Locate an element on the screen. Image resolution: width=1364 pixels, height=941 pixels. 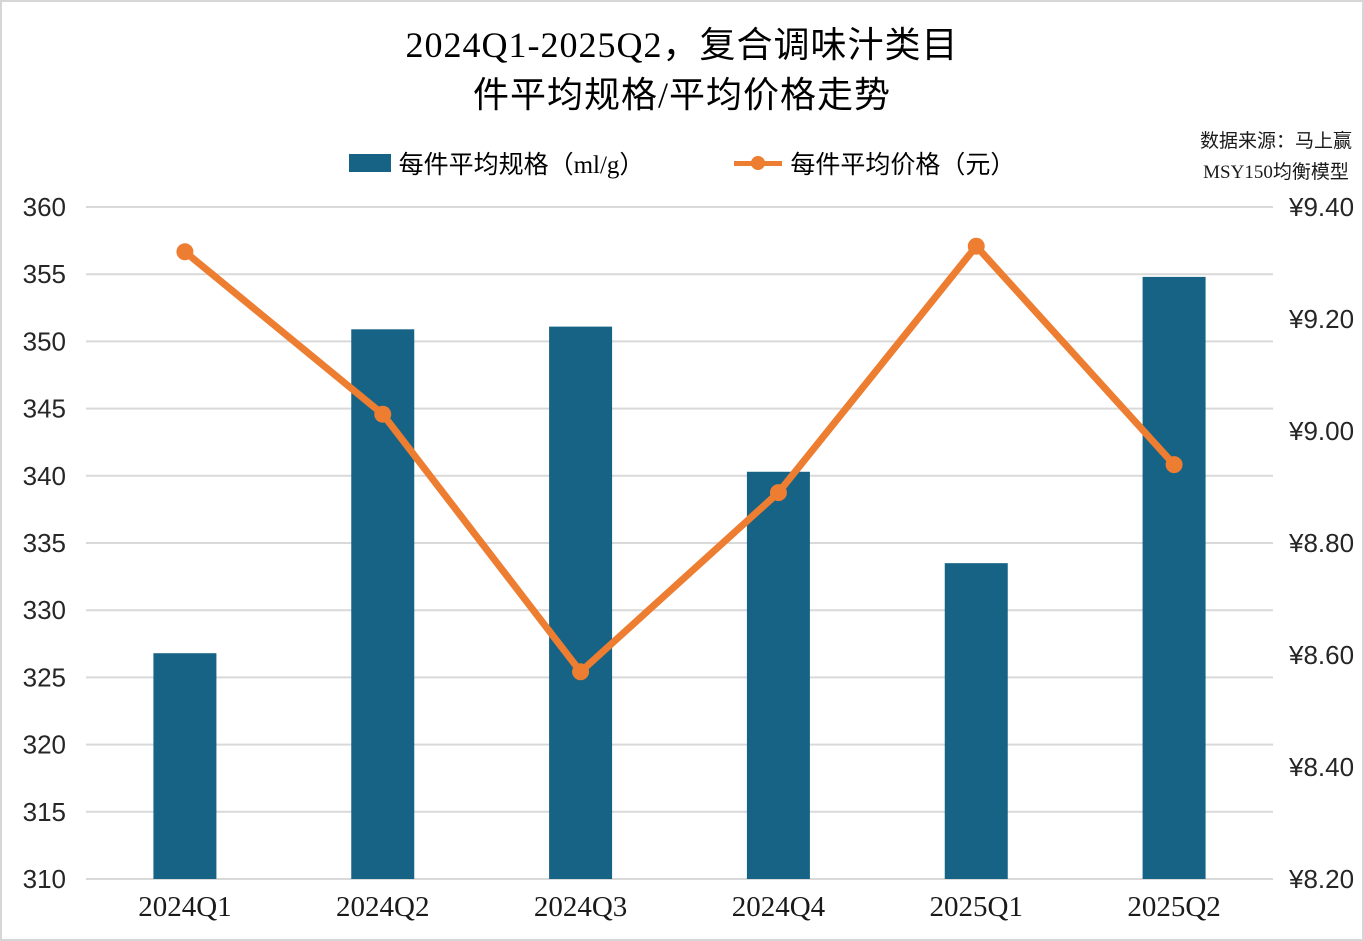
chart-title: 2024Q1-2025Q2，复合调味汁类目 件平均规格/平均价格走势 is located at coordinates (682, 70).